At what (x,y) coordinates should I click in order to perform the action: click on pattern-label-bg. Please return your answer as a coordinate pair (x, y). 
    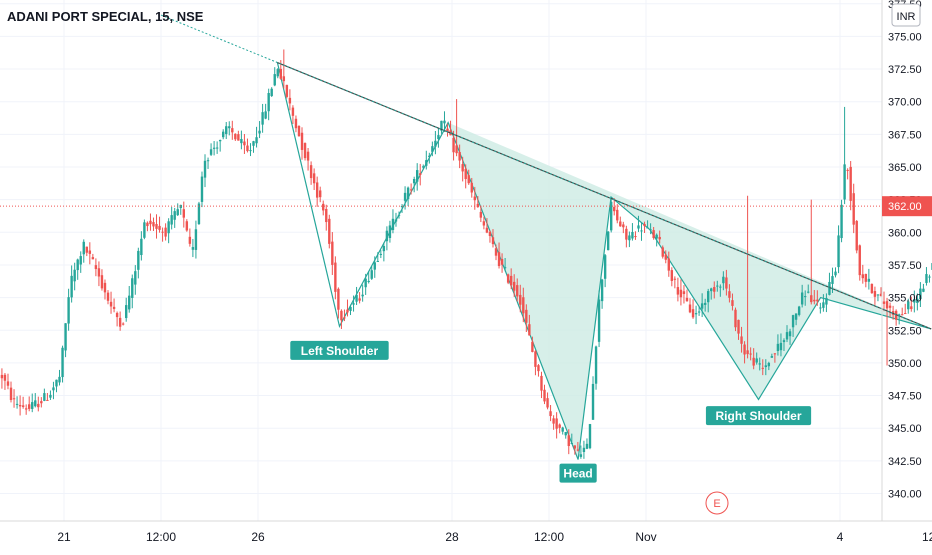
    Looking at the image, I should click on (578, 473).